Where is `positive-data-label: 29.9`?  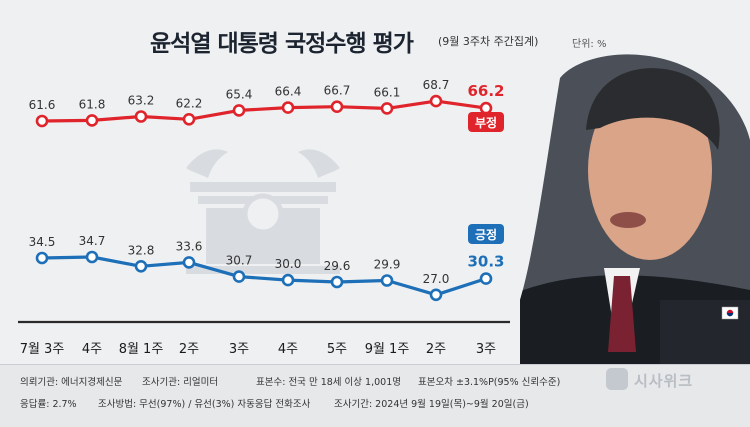 positive-data-label: 29.9 is located at coordinates (387, 265).